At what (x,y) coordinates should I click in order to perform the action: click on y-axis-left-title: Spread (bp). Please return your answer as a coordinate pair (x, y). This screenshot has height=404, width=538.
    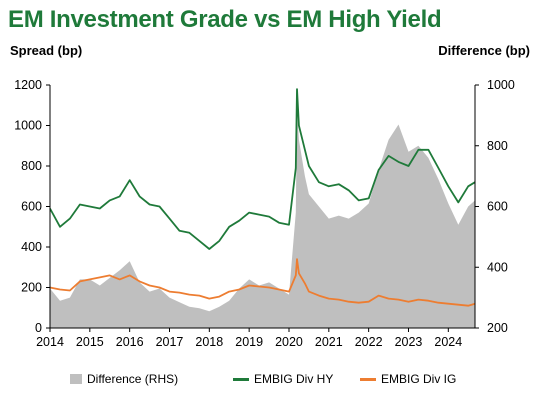
    Looking at the image, I should click on (46, 50).